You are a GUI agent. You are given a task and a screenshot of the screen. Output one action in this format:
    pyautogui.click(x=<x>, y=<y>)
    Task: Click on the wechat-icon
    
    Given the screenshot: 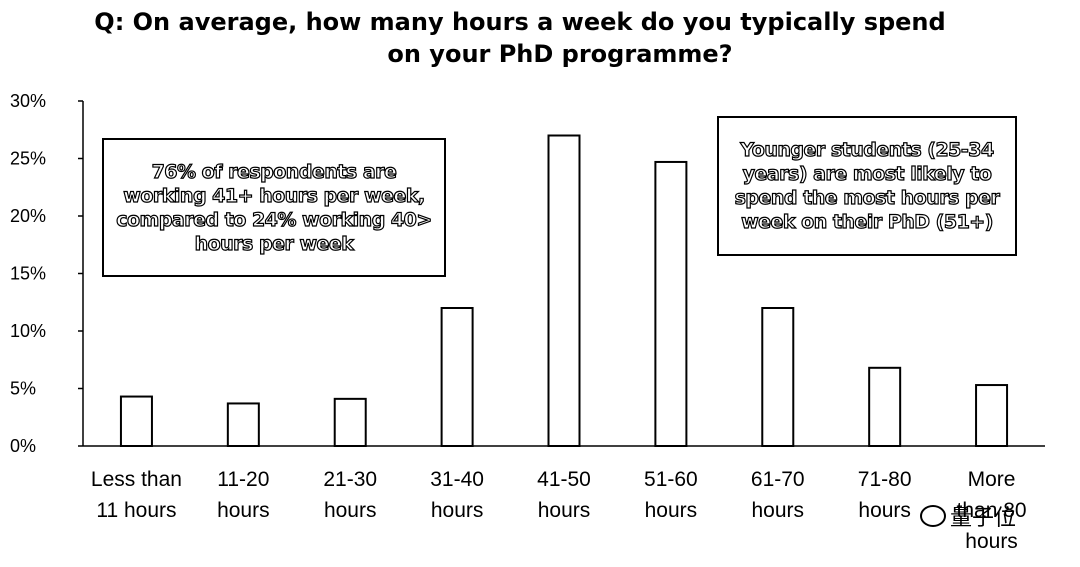 What is the action you would take?
    pyautogui.click(x=933, y=516)
    